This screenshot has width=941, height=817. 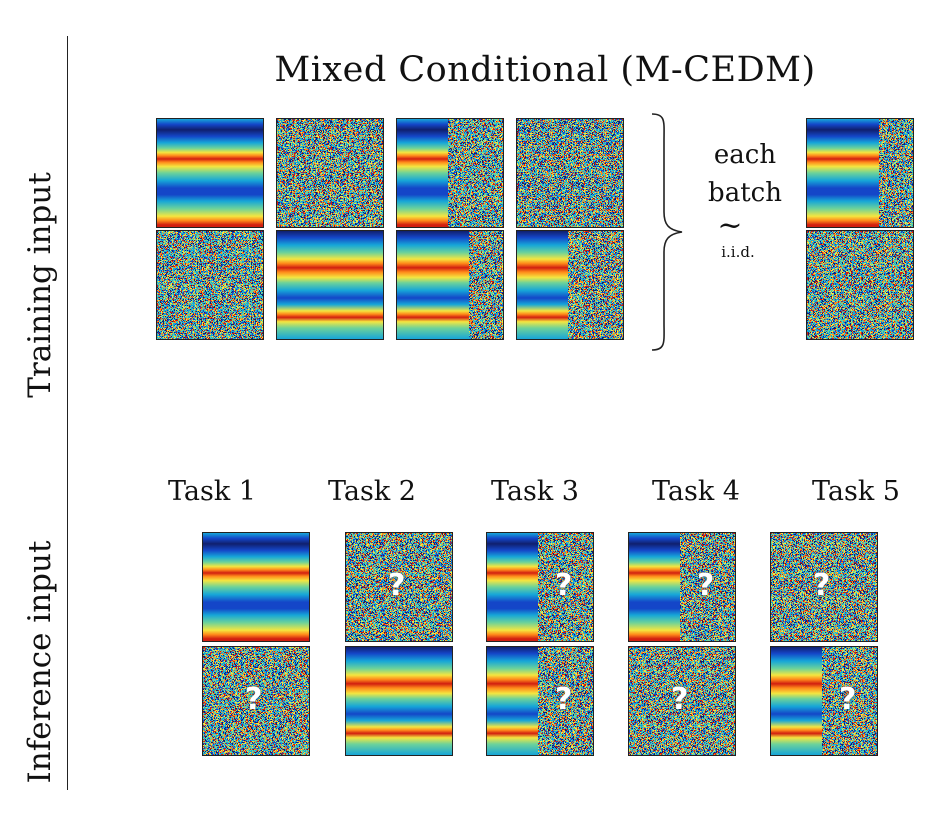 What do you see at coordinates (745, 155) in the screenshot?
I see `each-label: each` at bounding box center [745, 155].